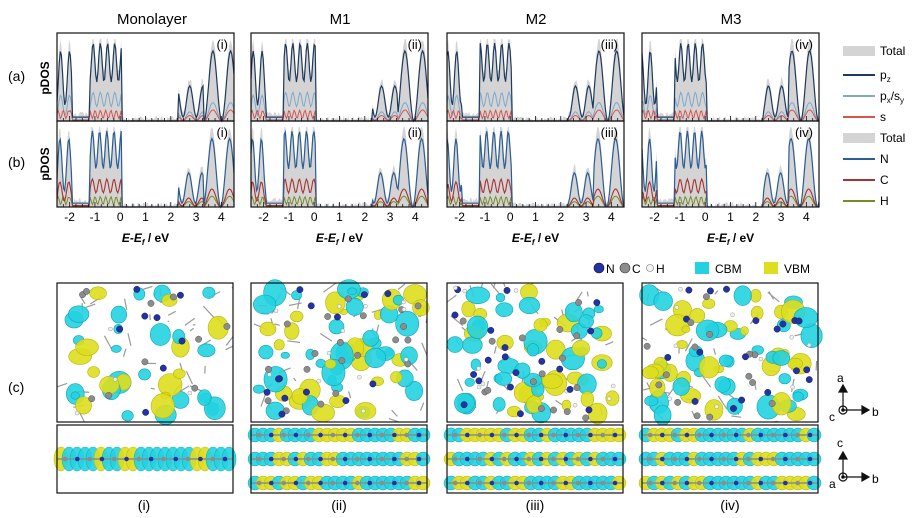 The width and height of the screenshot is (917, 518). Describe the element at coordinates (884, 180) in the screenshot. I see `legend-b-c: C` at that location.